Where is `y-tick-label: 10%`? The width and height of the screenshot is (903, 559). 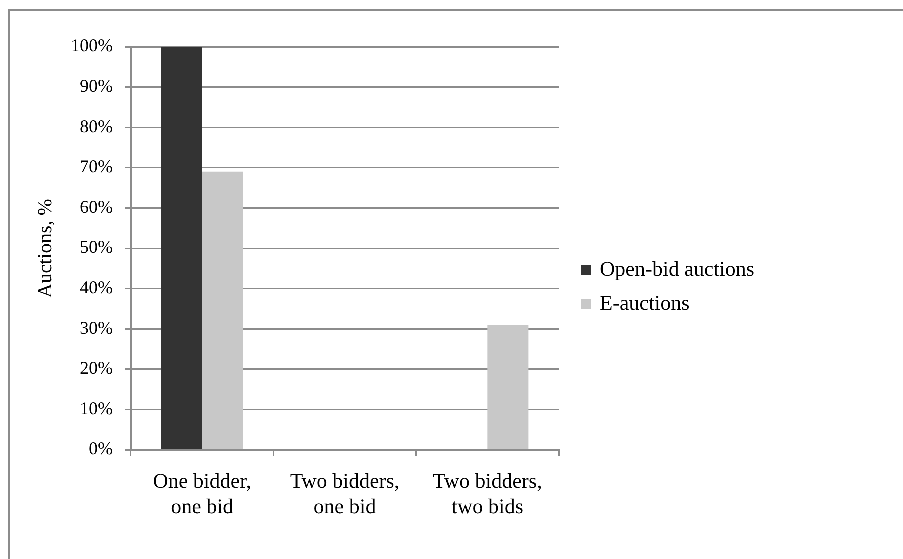 y-tick-label: 10% is located at coordinates (96, 408).